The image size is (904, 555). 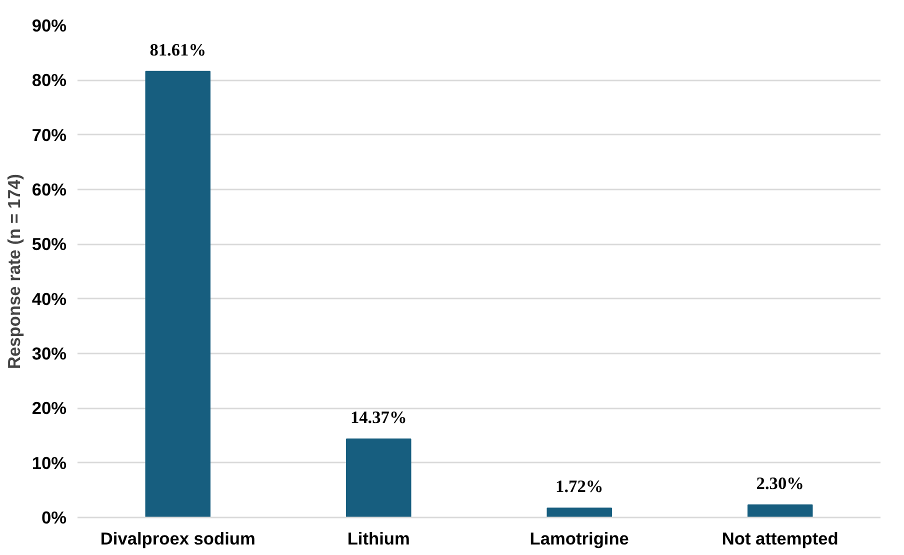 I want to click on y-tick-label: 0%, so click(x=53, y=518).